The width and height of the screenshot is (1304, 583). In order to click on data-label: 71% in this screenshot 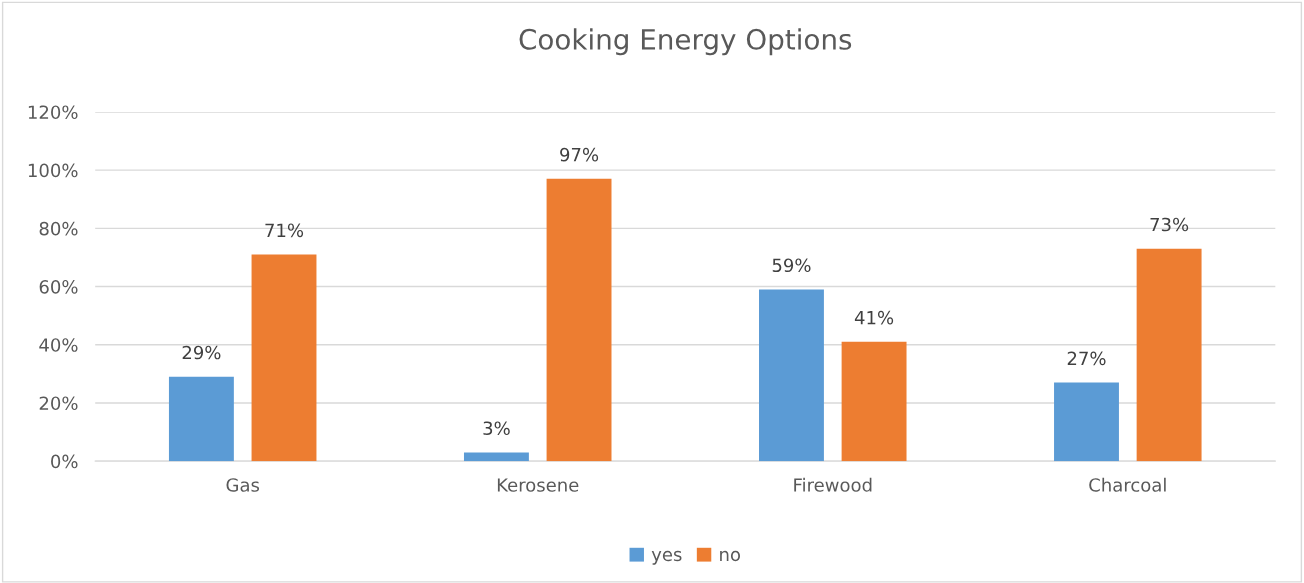, I will do `click(284, 230)`.